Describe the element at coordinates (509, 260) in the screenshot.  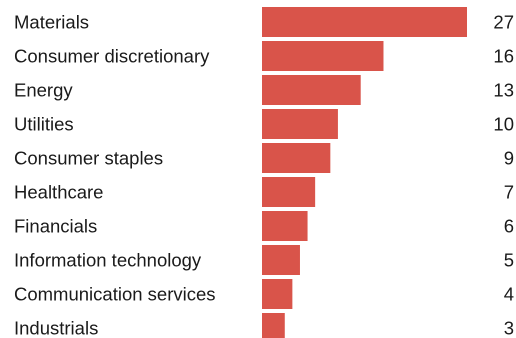
I see `value-label: 5` at that location.